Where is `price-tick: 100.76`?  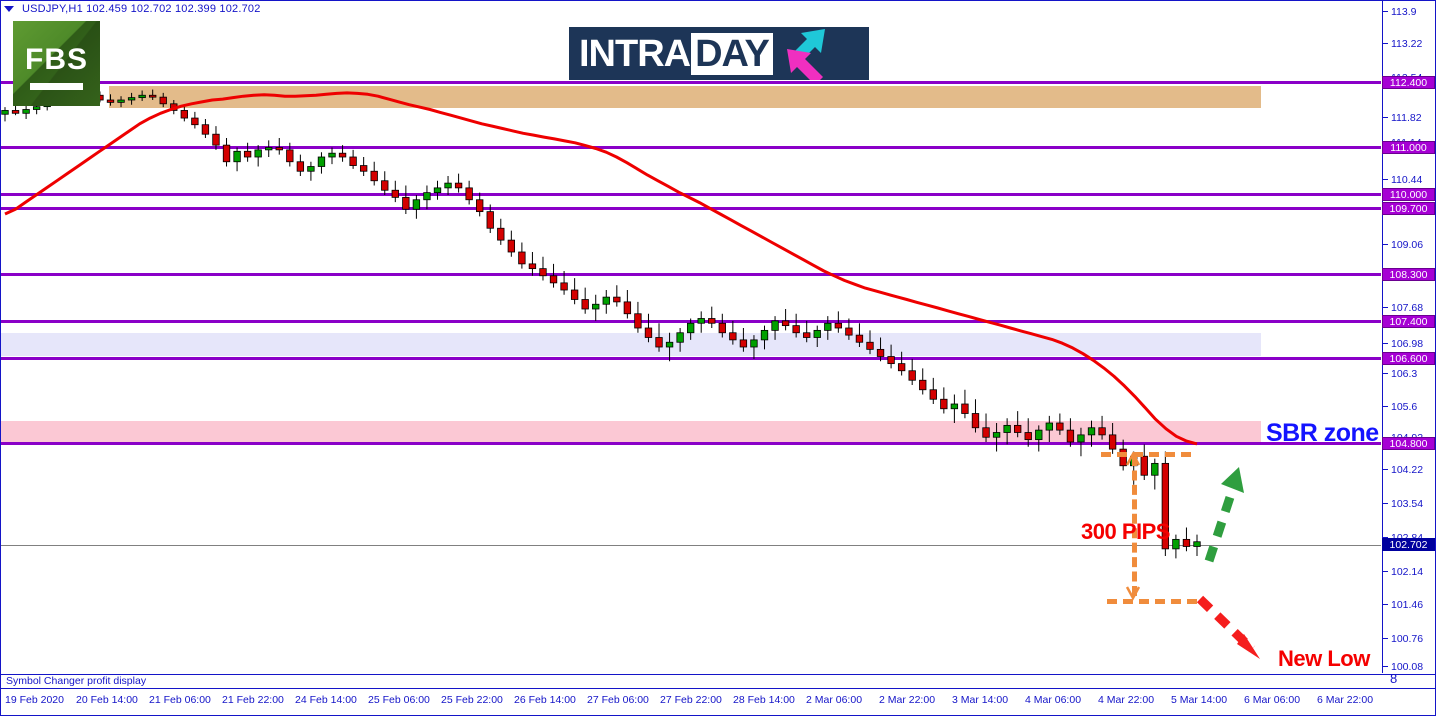 price-tick: 100.76 is located at coordinates (1408, 638).